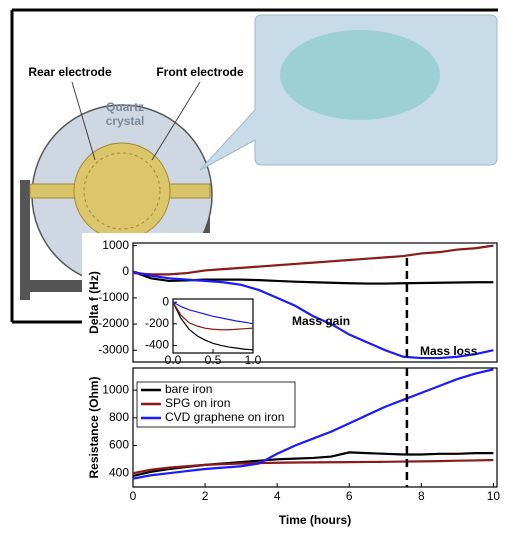 The height and width of the screenshot is (533, 510). Describe the element at coordinates (494, 496) in the screenshot. I see `x-tick-label: 10` at that location.